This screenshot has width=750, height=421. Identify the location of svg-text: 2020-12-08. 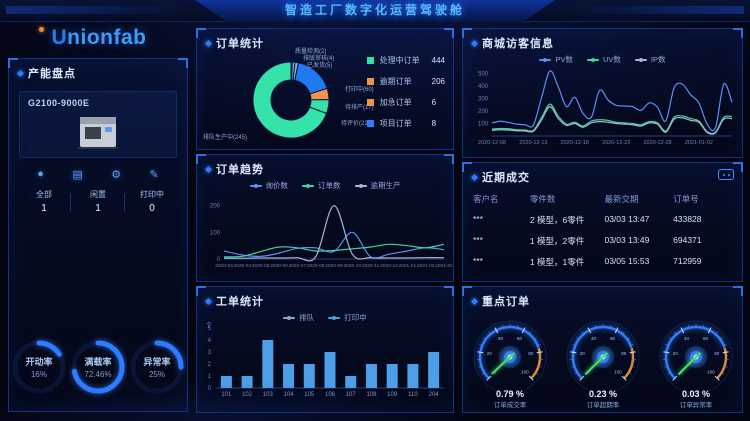
(492, 143).